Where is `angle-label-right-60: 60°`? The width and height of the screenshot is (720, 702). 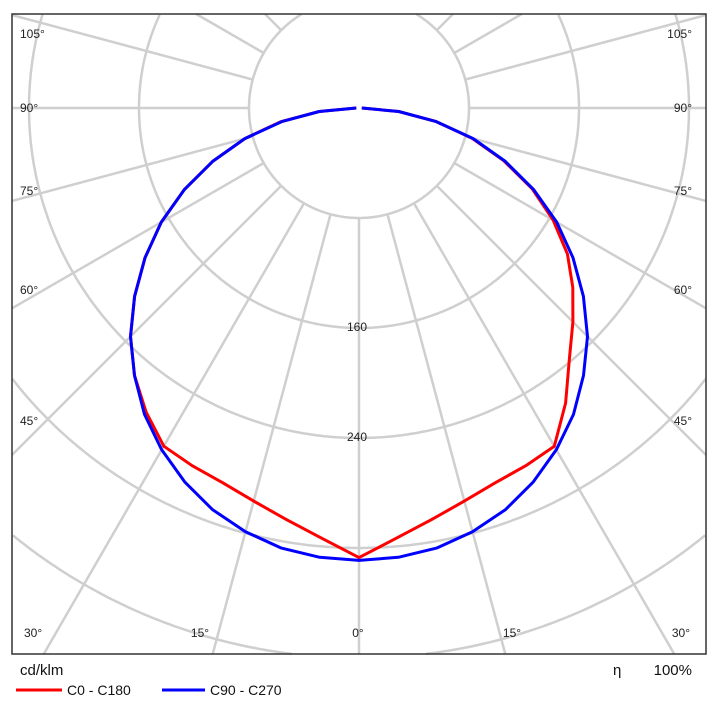
angle-label-right-60: 60° is located at coordinates (683, 290).